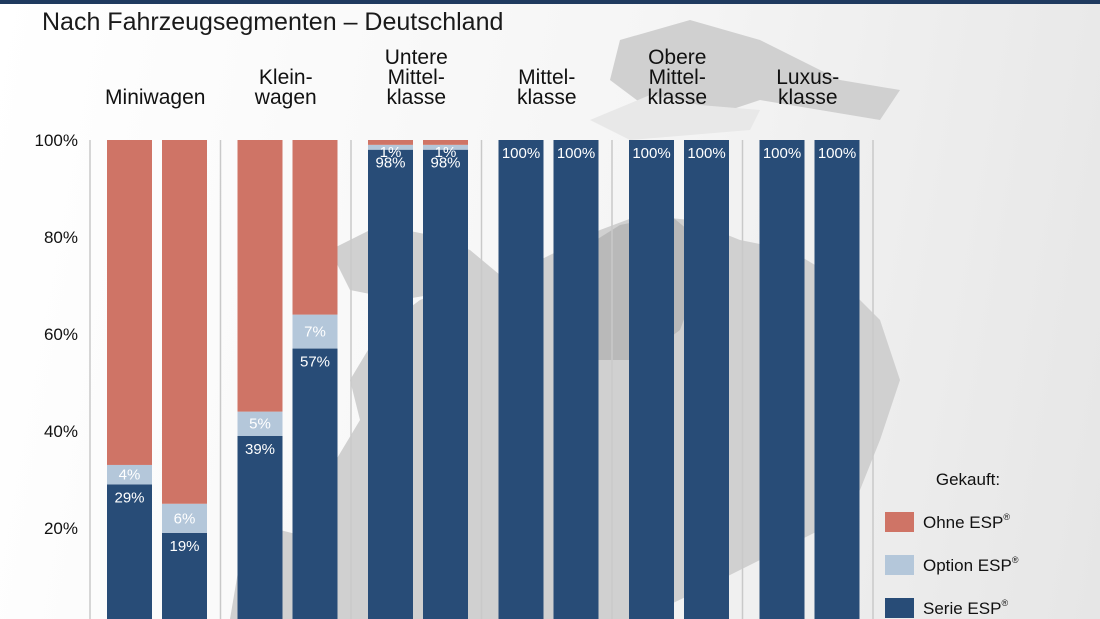 Image resolution: width=1100 pixels, height=619 pixels. I want to click on category-label-line: Obere, so click(677, 57).